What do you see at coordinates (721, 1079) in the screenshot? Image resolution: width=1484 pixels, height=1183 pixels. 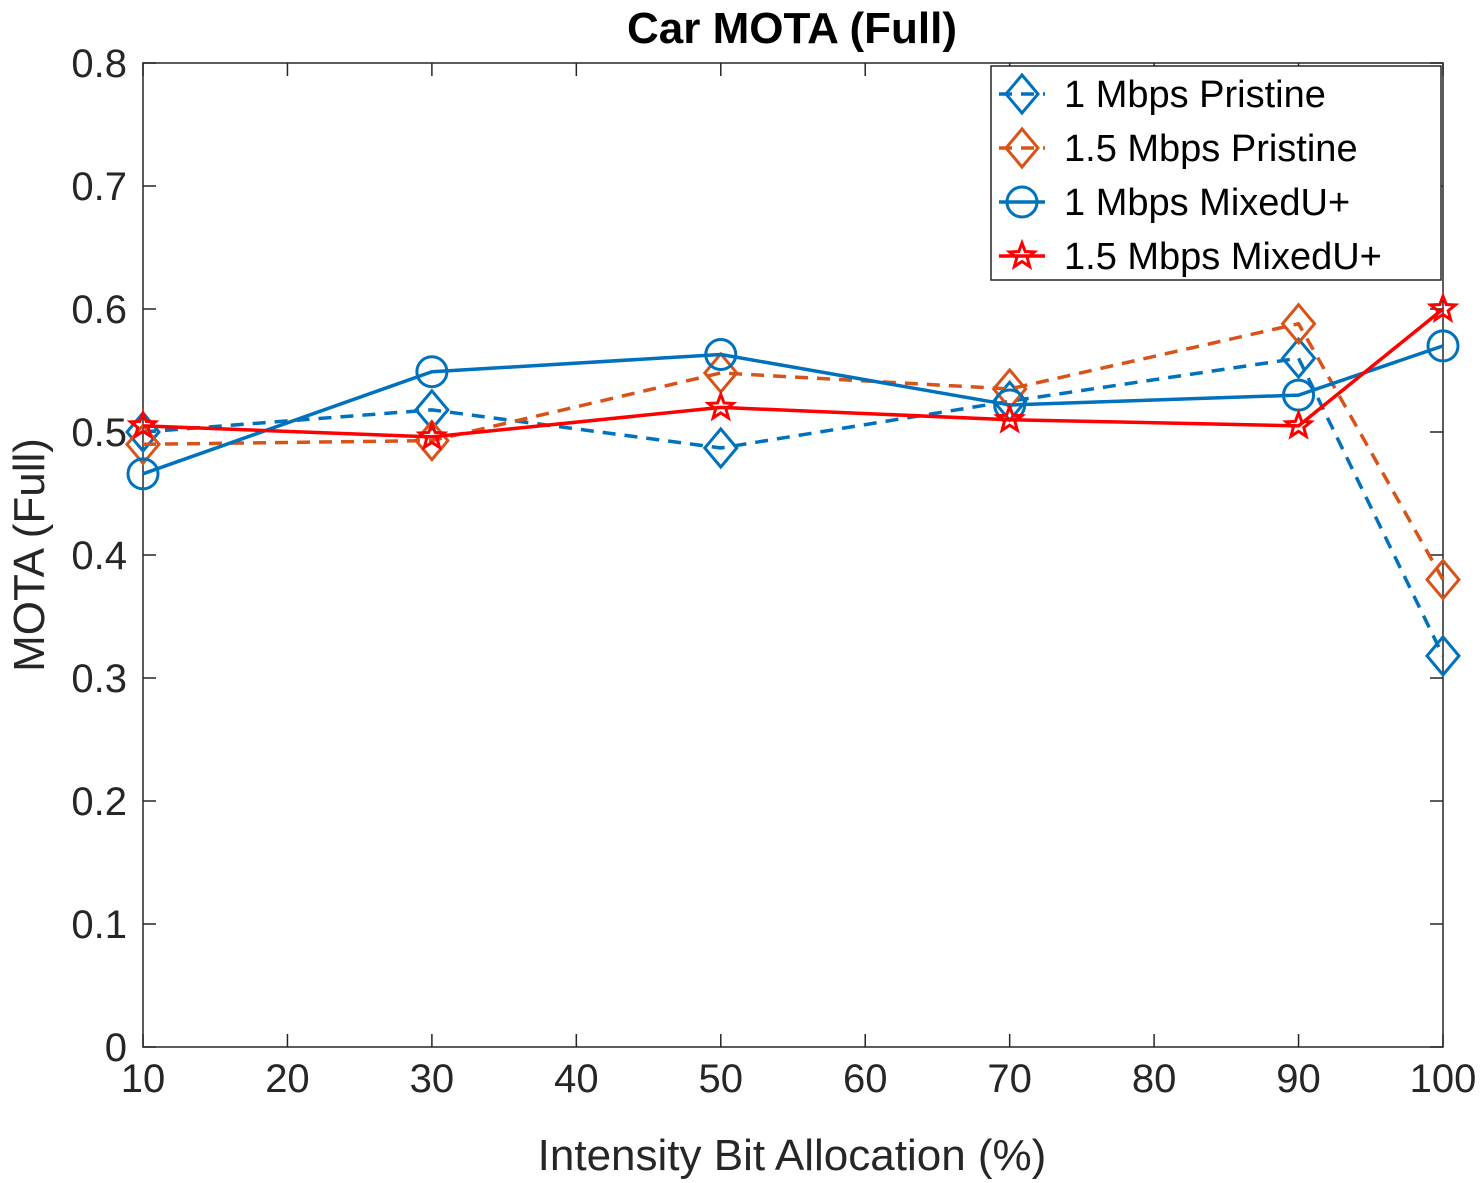 I see `x-tick-label: 50` at bounding box center [721, 1079].